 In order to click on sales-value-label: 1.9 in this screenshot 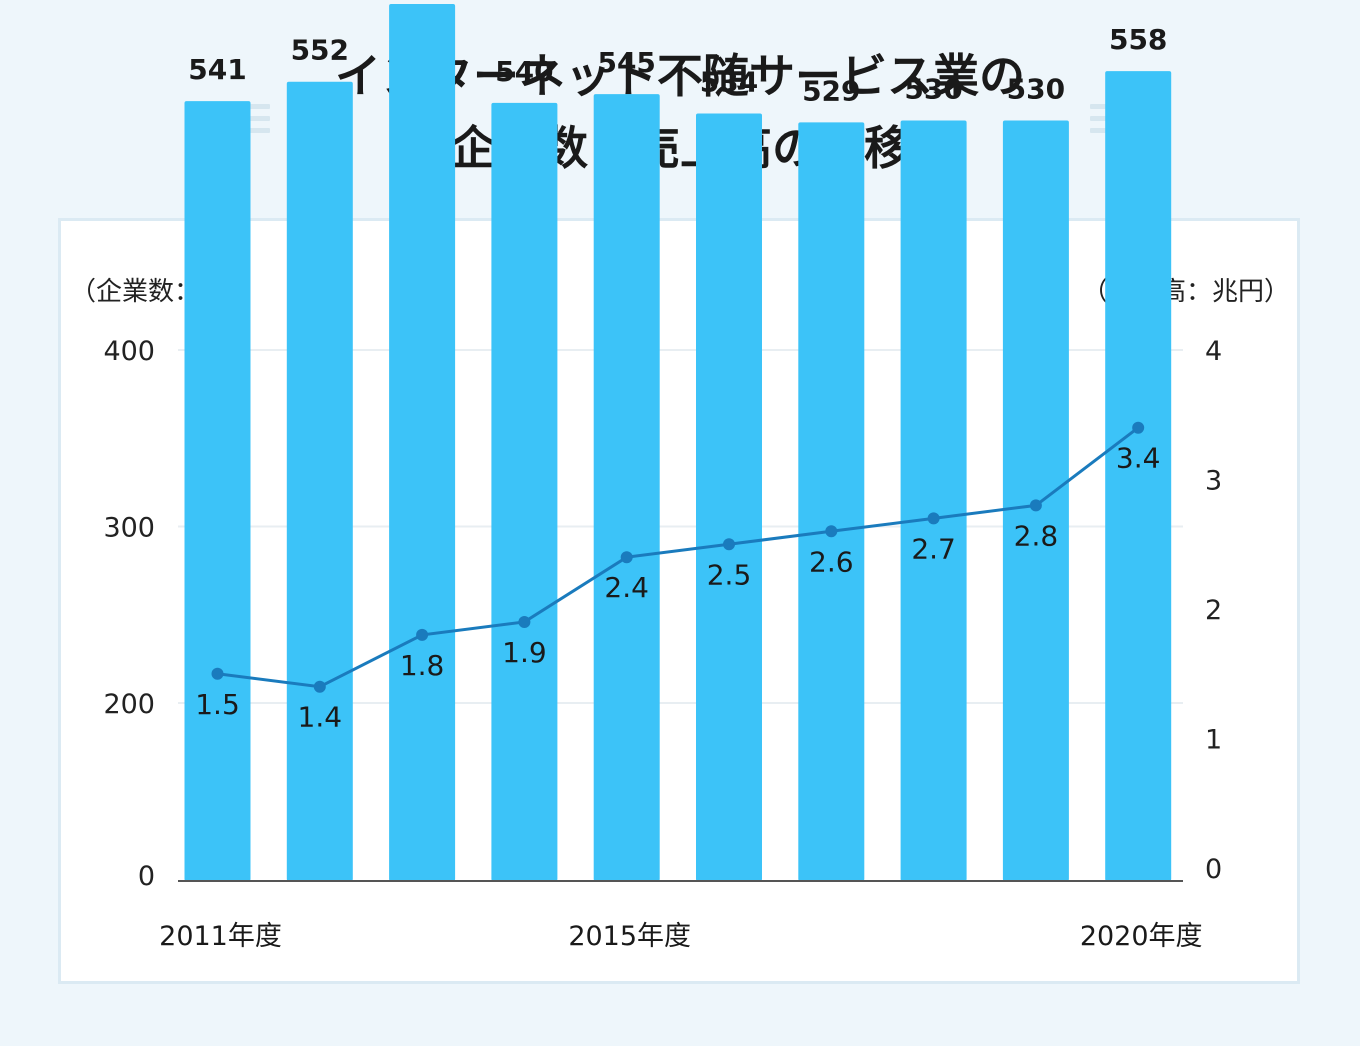, I will do `click(524, 652)`.